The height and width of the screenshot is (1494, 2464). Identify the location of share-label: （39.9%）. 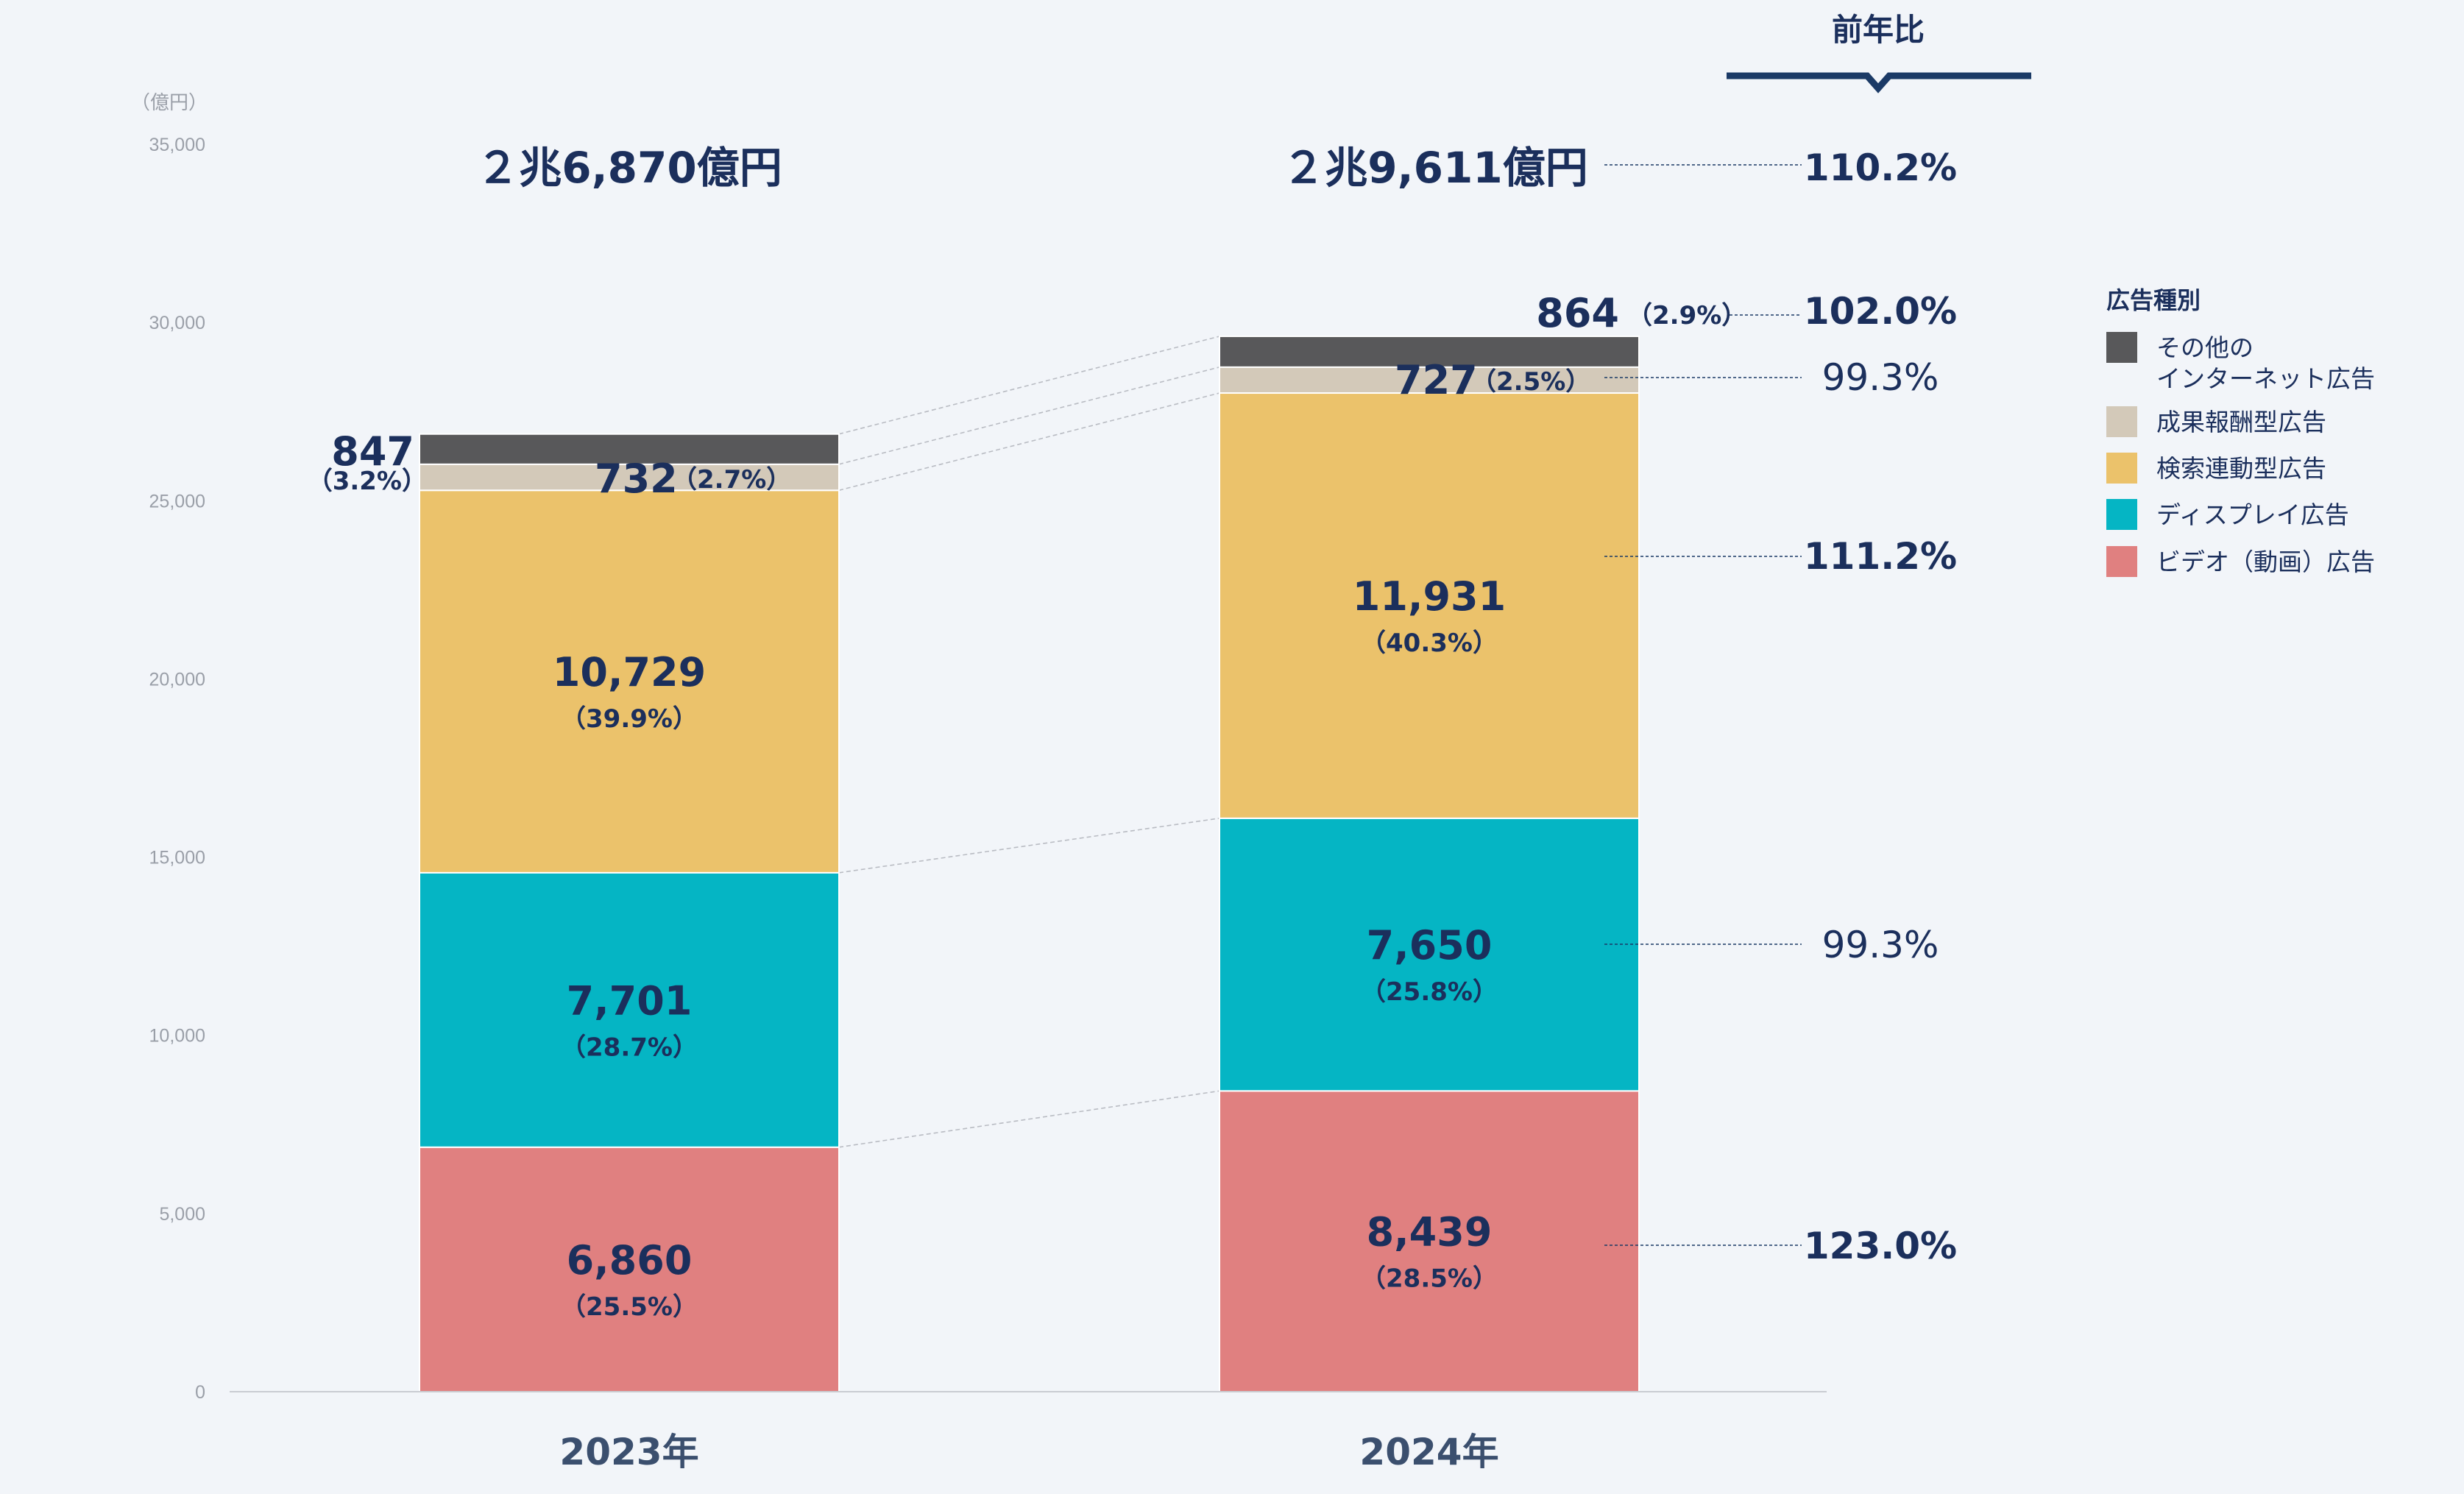
(629, 719).